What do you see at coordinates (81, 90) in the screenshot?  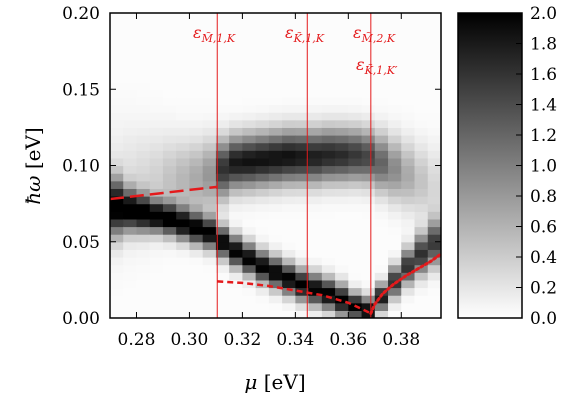 I see `y-tick-label: 0.15` at bounding box center [81, 90].